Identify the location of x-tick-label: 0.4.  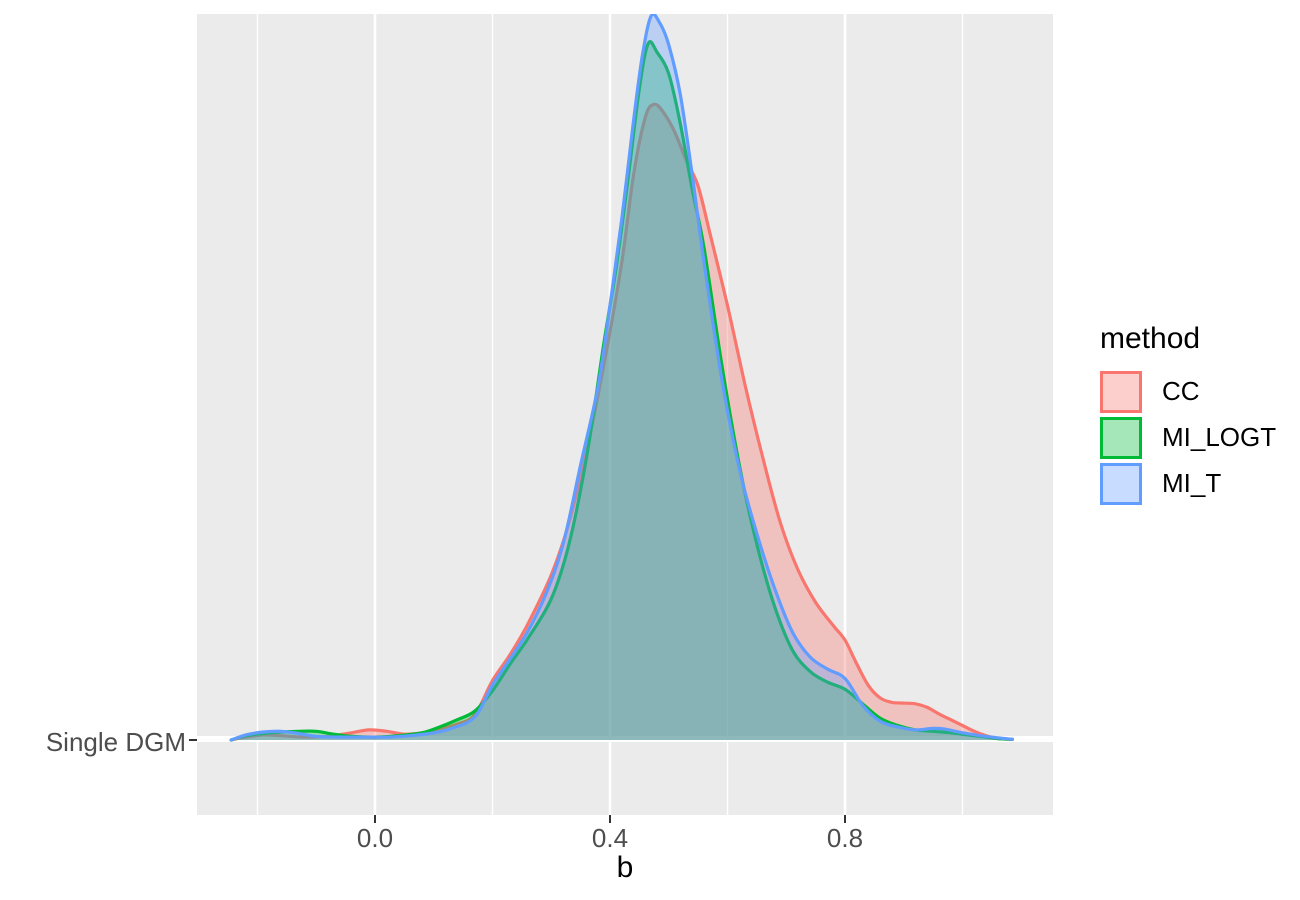
(610, 838).